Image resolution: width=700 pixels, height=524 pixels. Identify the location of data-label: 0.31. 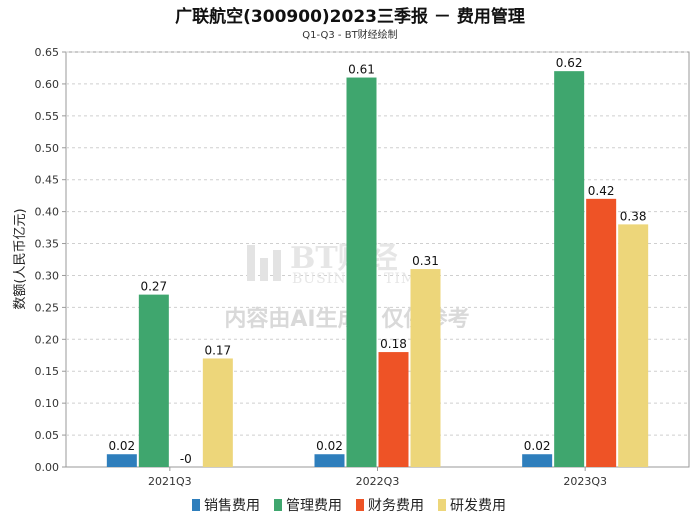
(425, 261).